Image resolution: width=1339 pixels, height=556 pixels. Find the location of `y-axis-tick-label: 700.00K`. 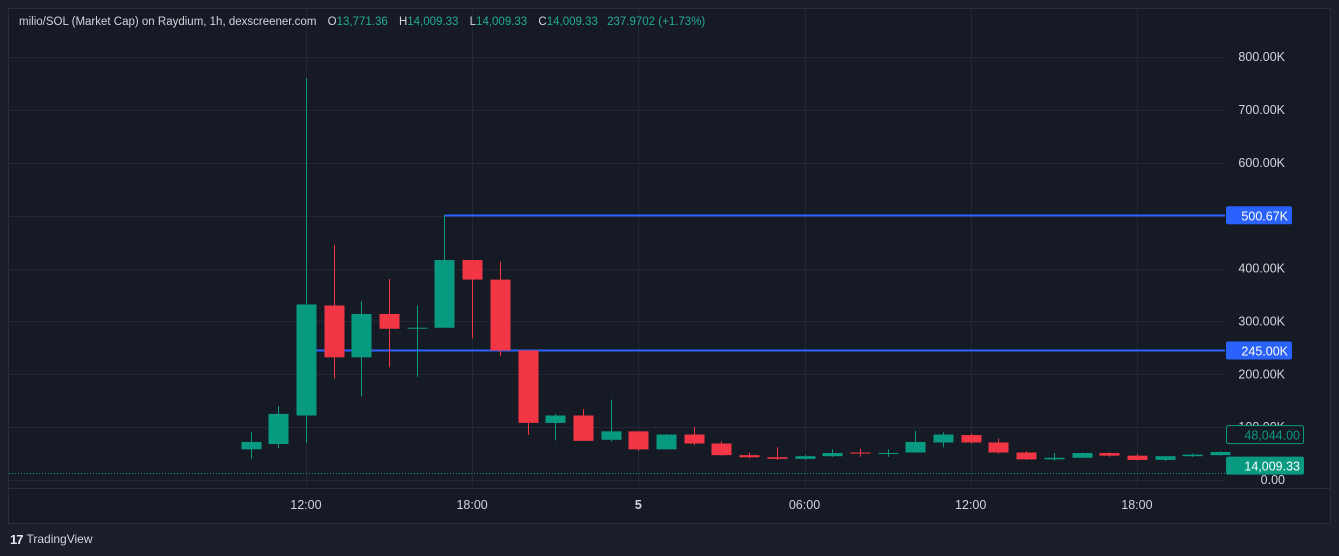

y-axis-tick-label: 700.00K is located at coordinates (1261, 110).